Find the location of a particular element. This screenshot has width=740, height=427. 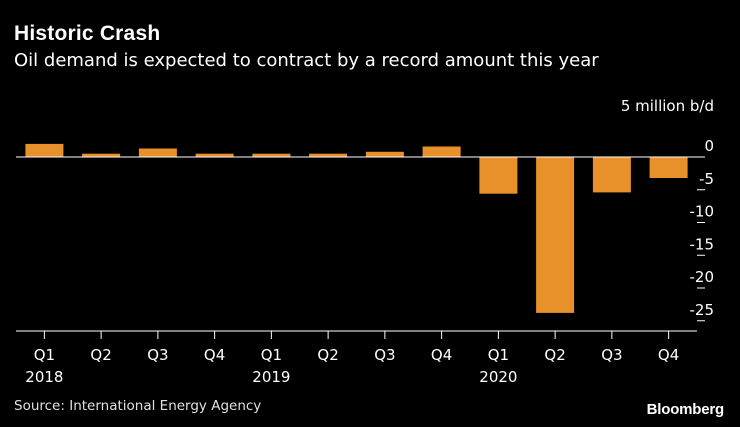

year-label-2020: 2020 is located at coordinates (498, 377).